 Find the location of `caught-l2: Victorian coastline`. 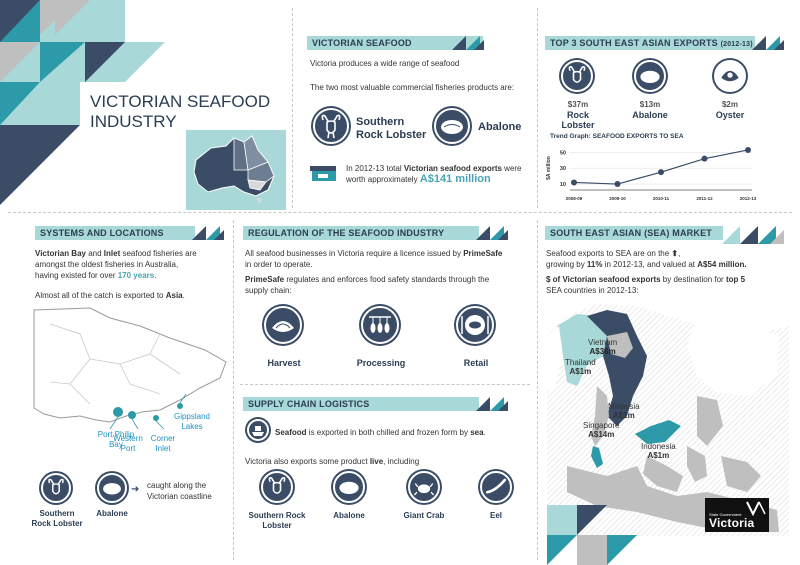

caught-l2: Victorian coastline is located at coordinates (179, 496).